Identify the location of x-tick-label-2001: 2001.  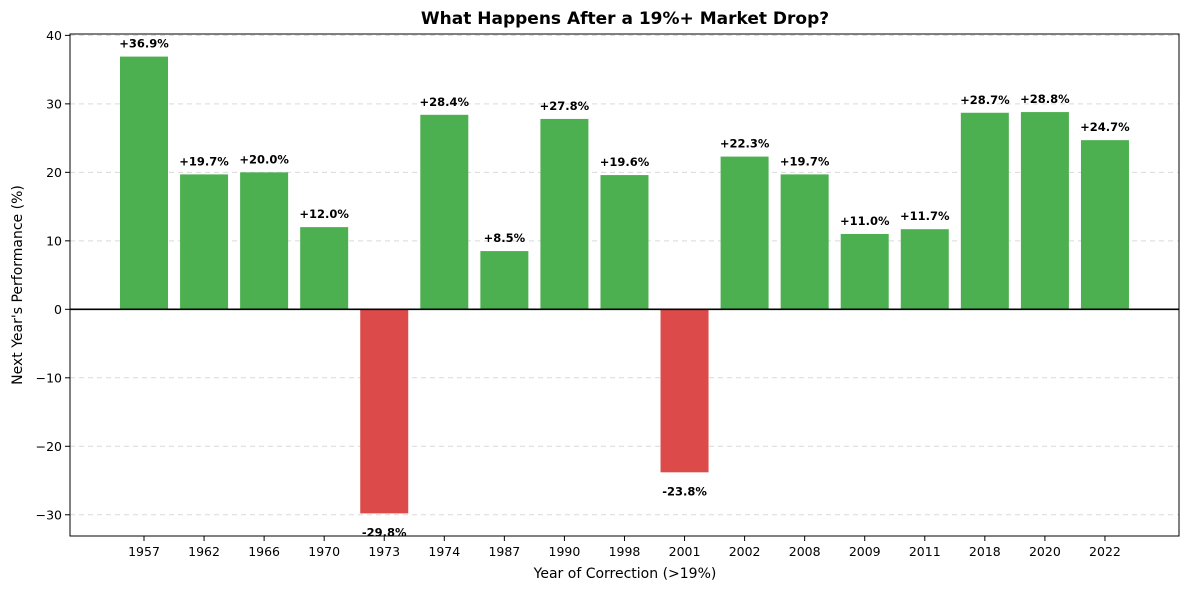
(685, 551).